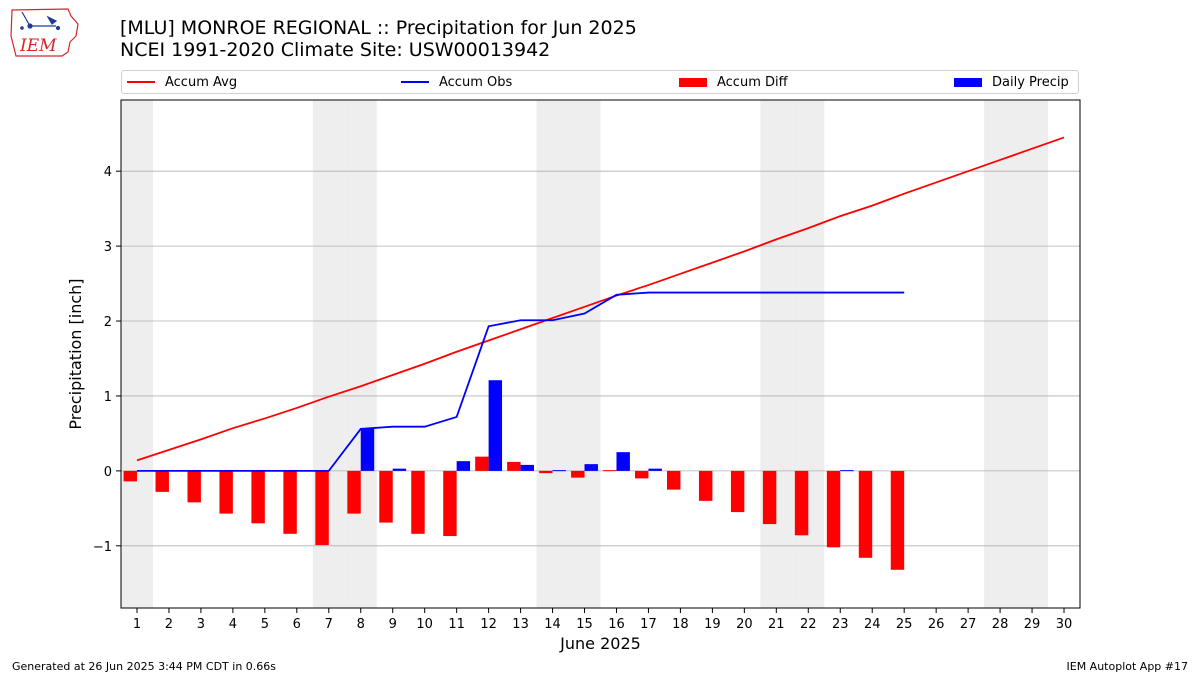  Describe the element at coordinates (169, 624) in the screenshot. I see `xtick-label-2: 2` at that location.